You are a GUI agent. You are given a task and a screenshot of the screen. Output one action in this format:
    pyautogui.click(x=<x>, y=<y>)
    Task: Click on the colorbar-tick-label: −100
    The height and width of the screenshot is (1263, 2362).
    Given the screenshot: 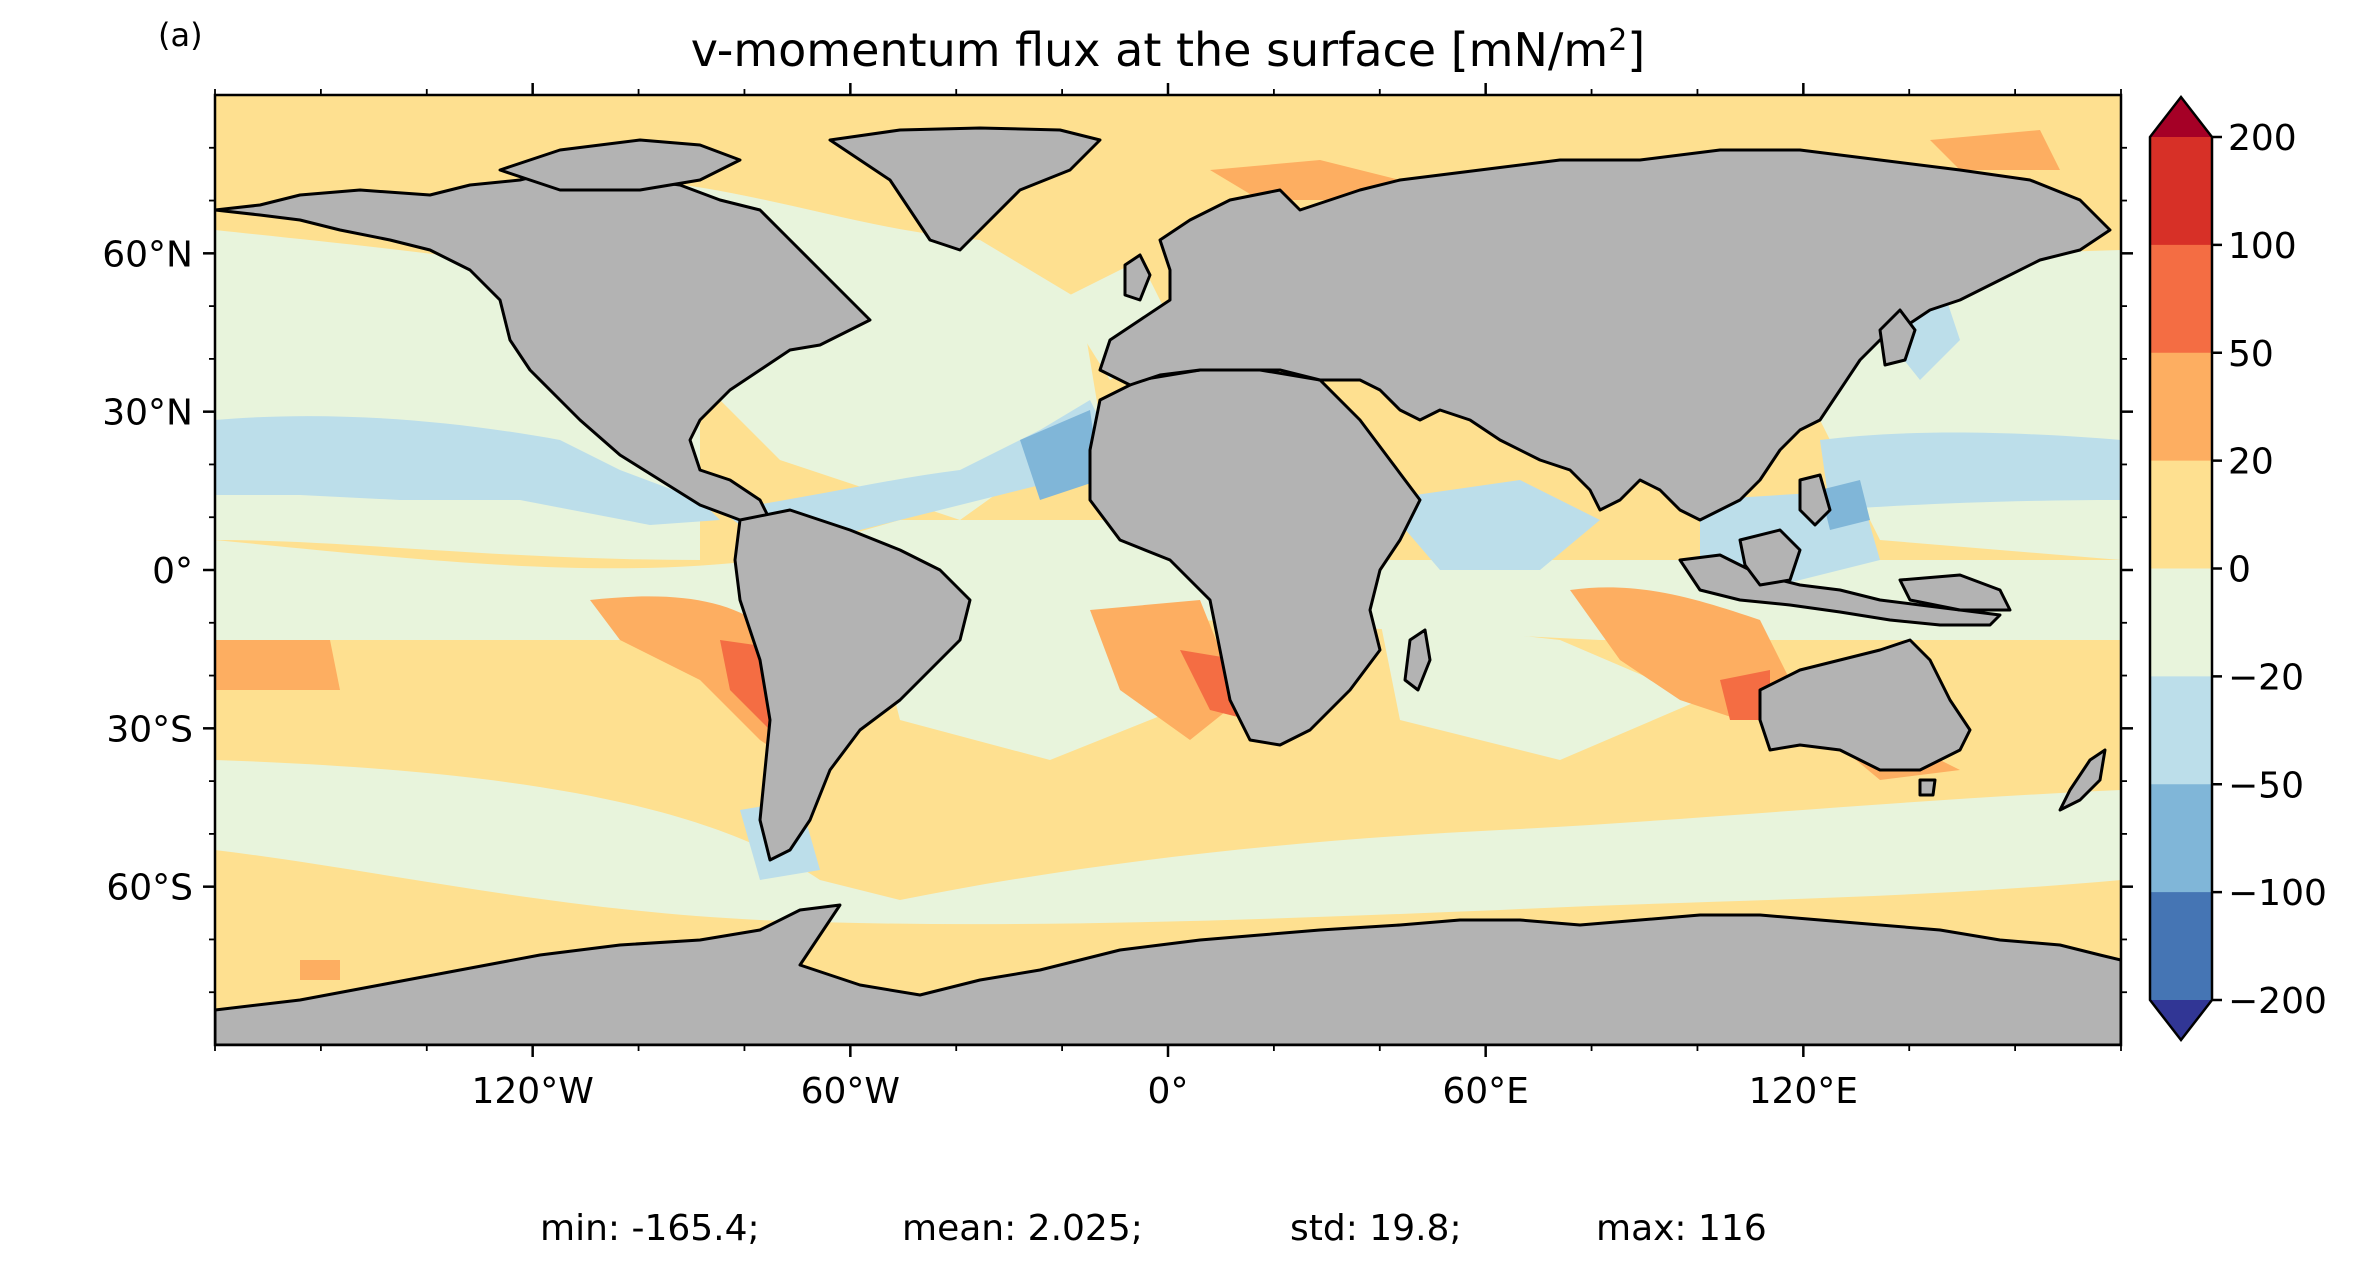 What is the action you would take?
    pyautogui.click(x=2277, y=893)
    